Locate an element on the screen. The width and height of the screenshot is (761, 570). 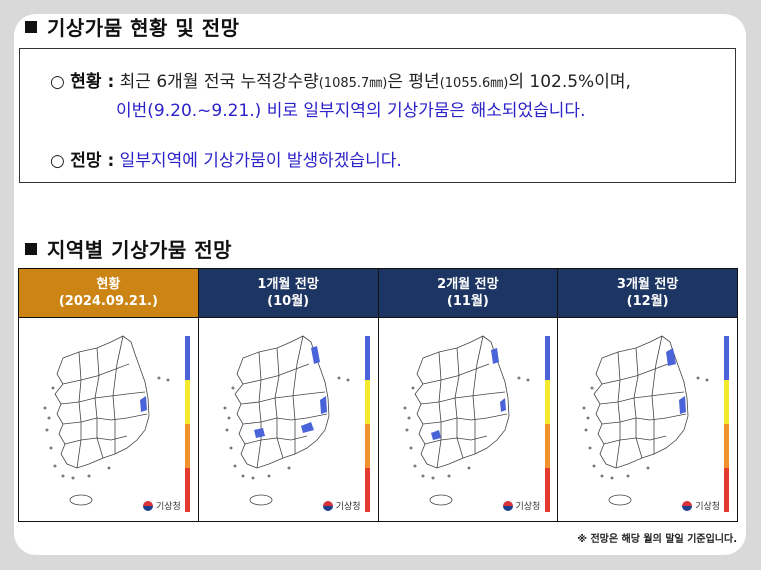
column-header-2month: 2개월 전망 (11월) is located at coordinates (468, 293).